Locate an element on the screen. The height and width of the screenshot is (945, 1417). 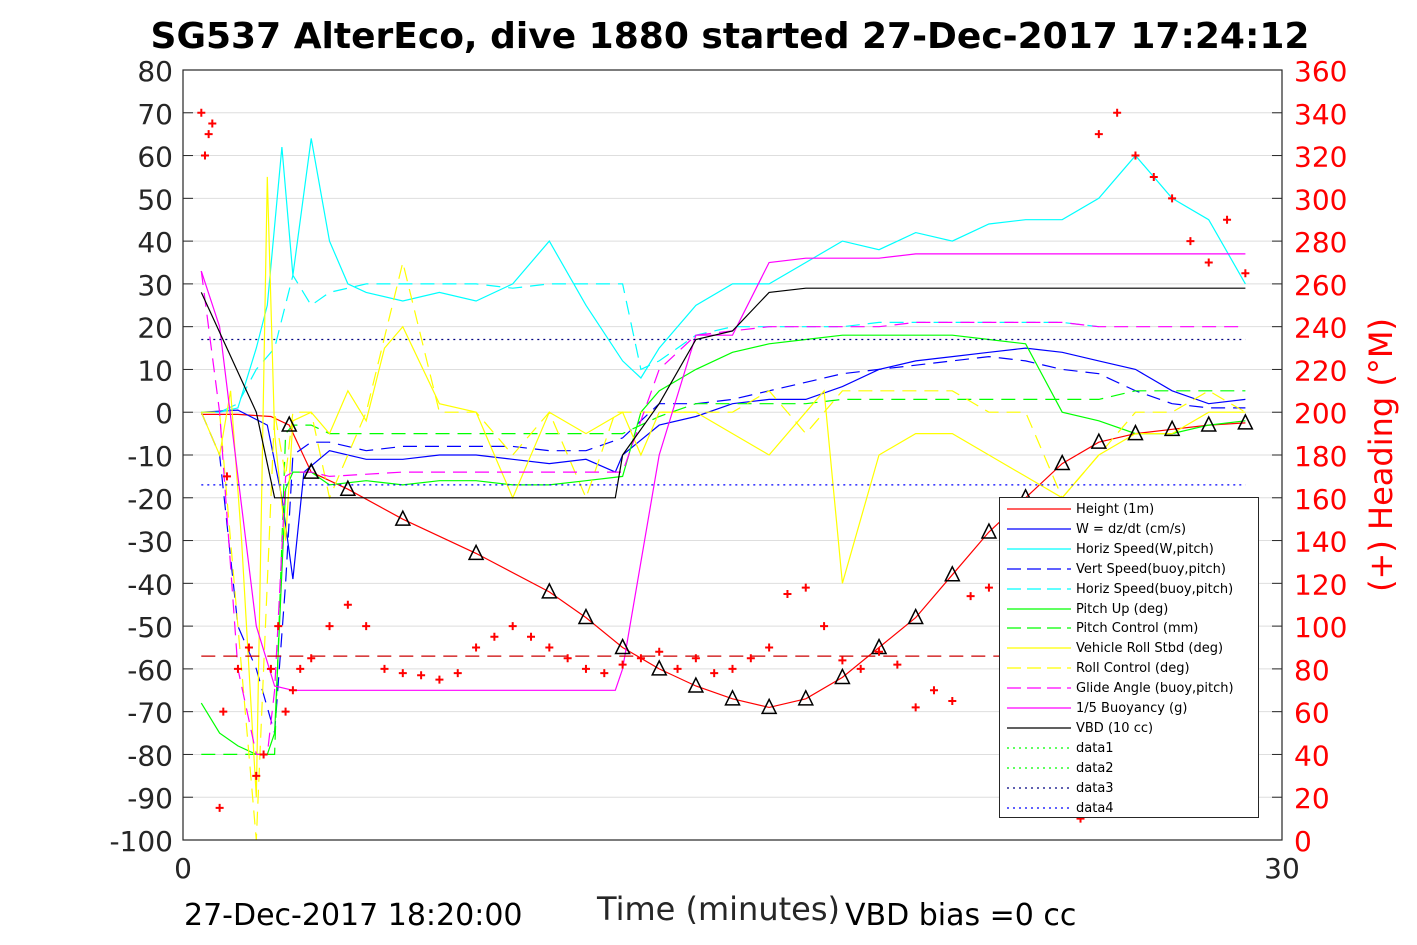
left-tick-label: -30 is located at coordinates (150, 542).